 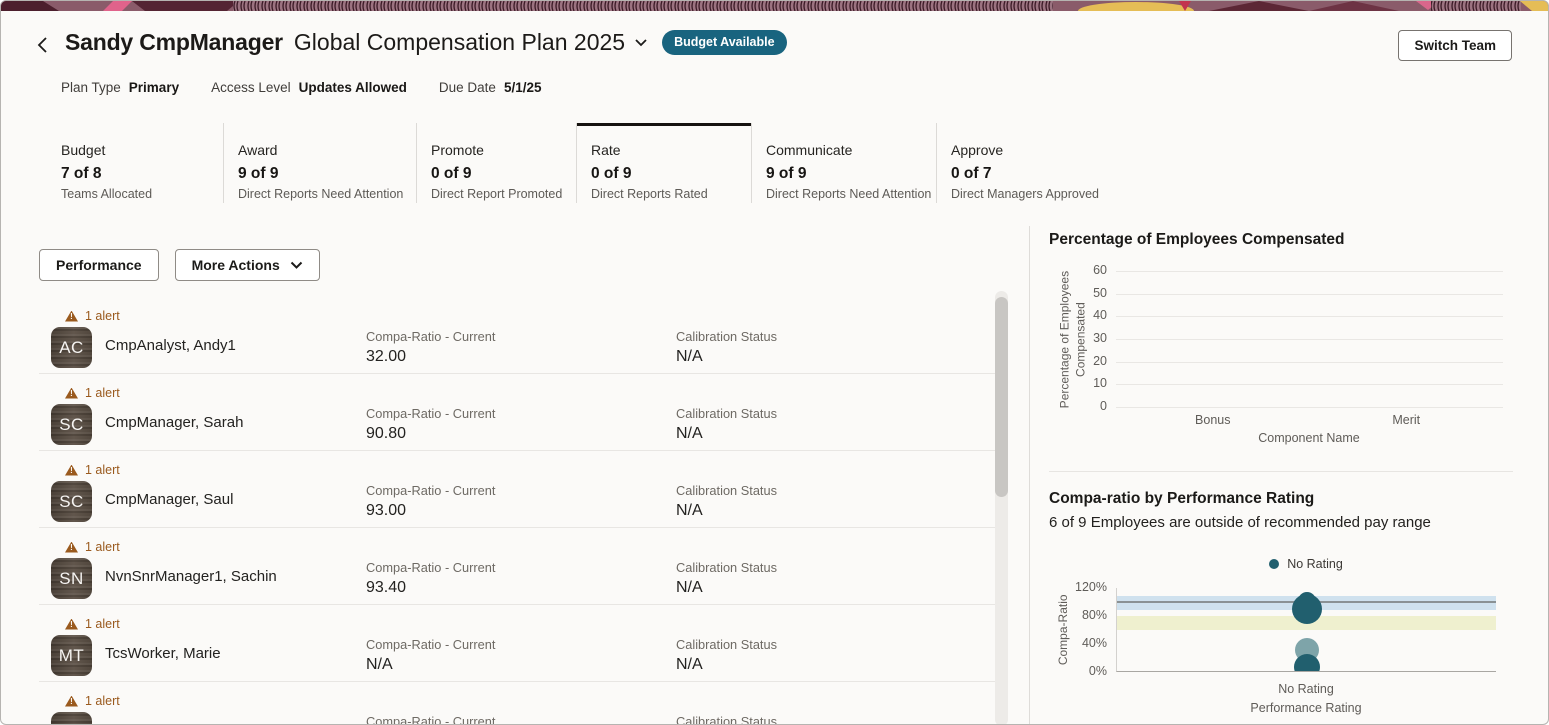 I want to click on plan-name: Global Compensation Plan 2025, so click(x=459, y=42).